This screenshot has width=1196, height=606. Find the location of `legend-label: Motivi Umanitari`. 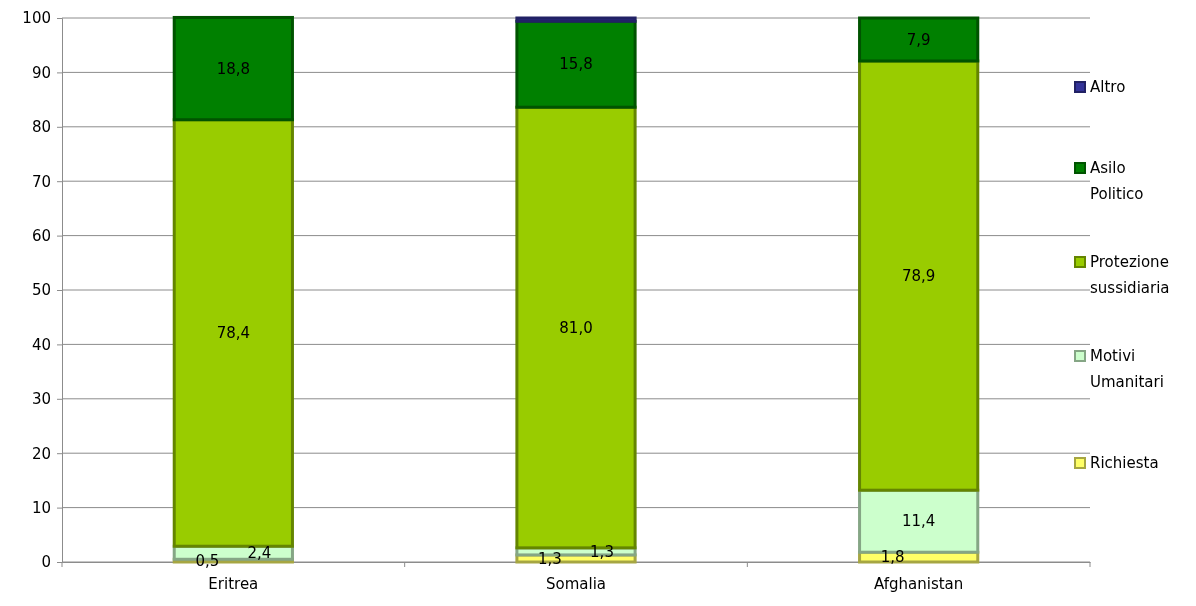

legend-label: Motivi Umanitari is located at coordinates (1127, 369).